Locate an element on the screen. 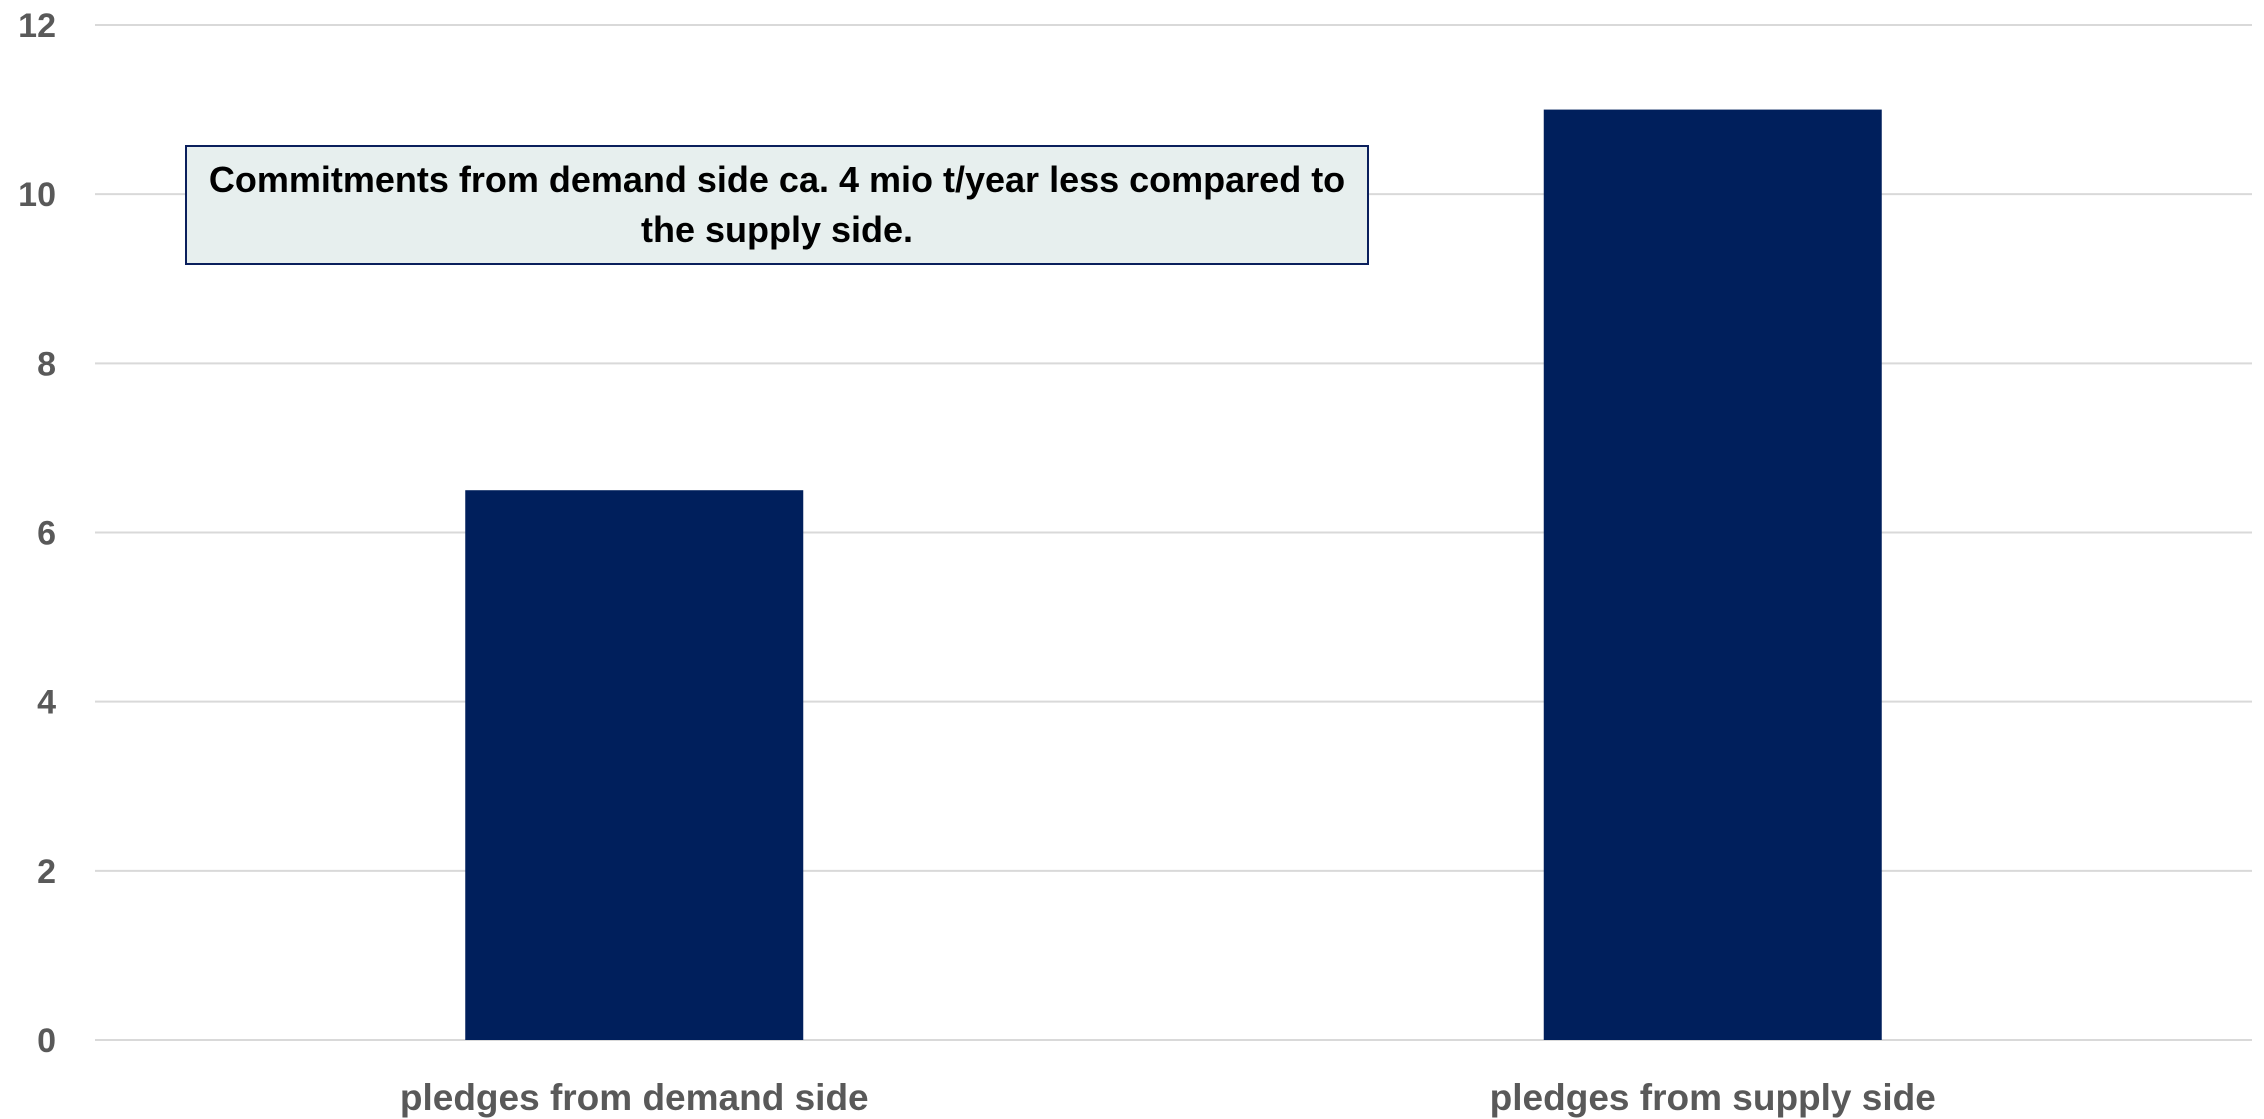 The width and height of the screenshot is (2264, 1119). y-axis-tick-labels: 0 2 4 6 8 10 12 is located at coordinates (37, 533).